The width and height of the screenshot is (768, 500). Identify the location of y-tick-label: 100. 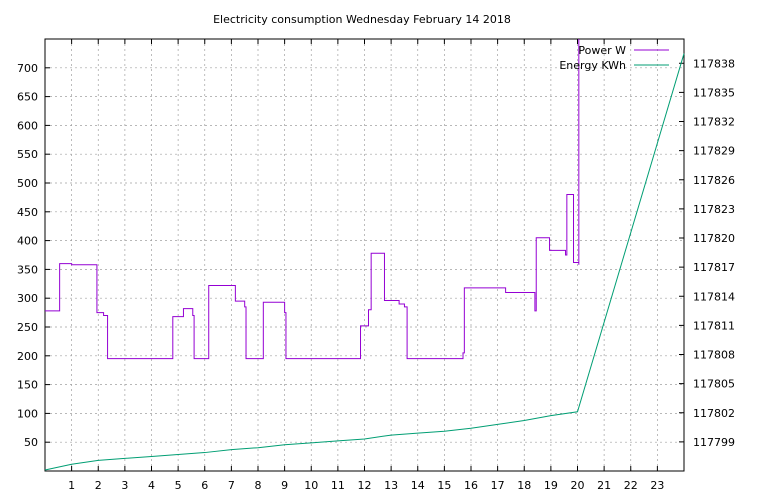
(27, 413).